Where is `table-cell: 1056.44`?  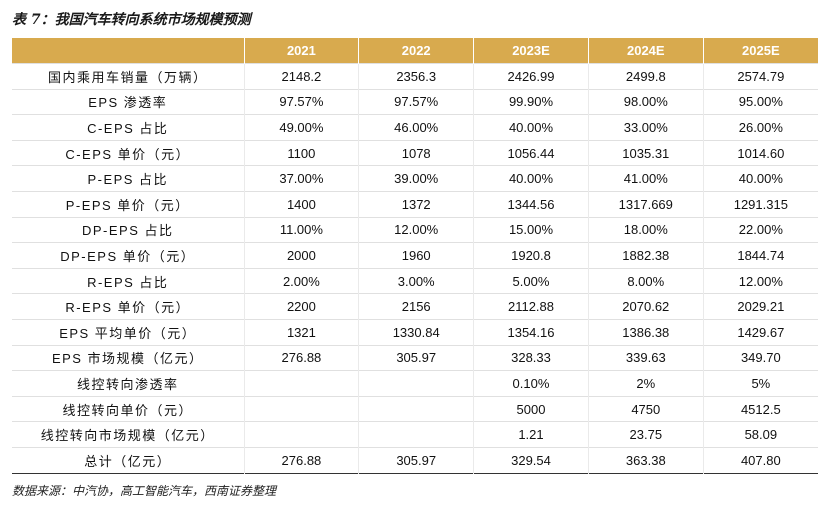 table-cell: 1056.44 is located at coordinates (531, 152).